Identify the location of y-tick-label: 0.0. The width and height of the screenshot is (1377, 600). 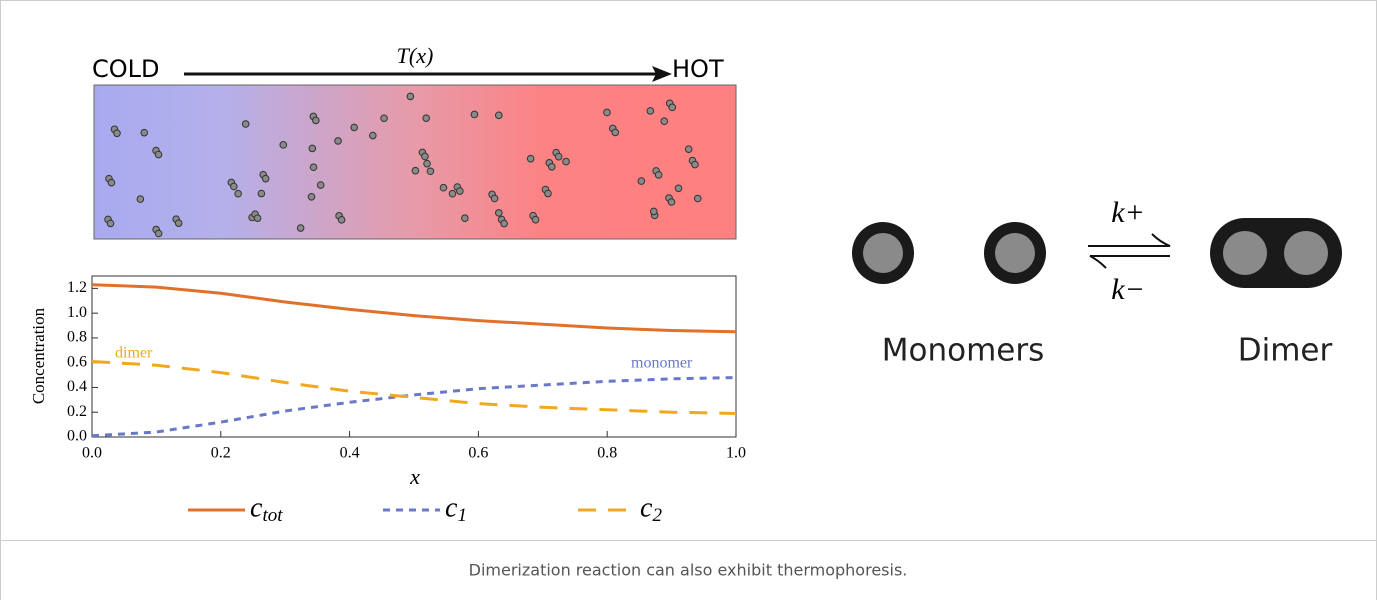
(77, 436).